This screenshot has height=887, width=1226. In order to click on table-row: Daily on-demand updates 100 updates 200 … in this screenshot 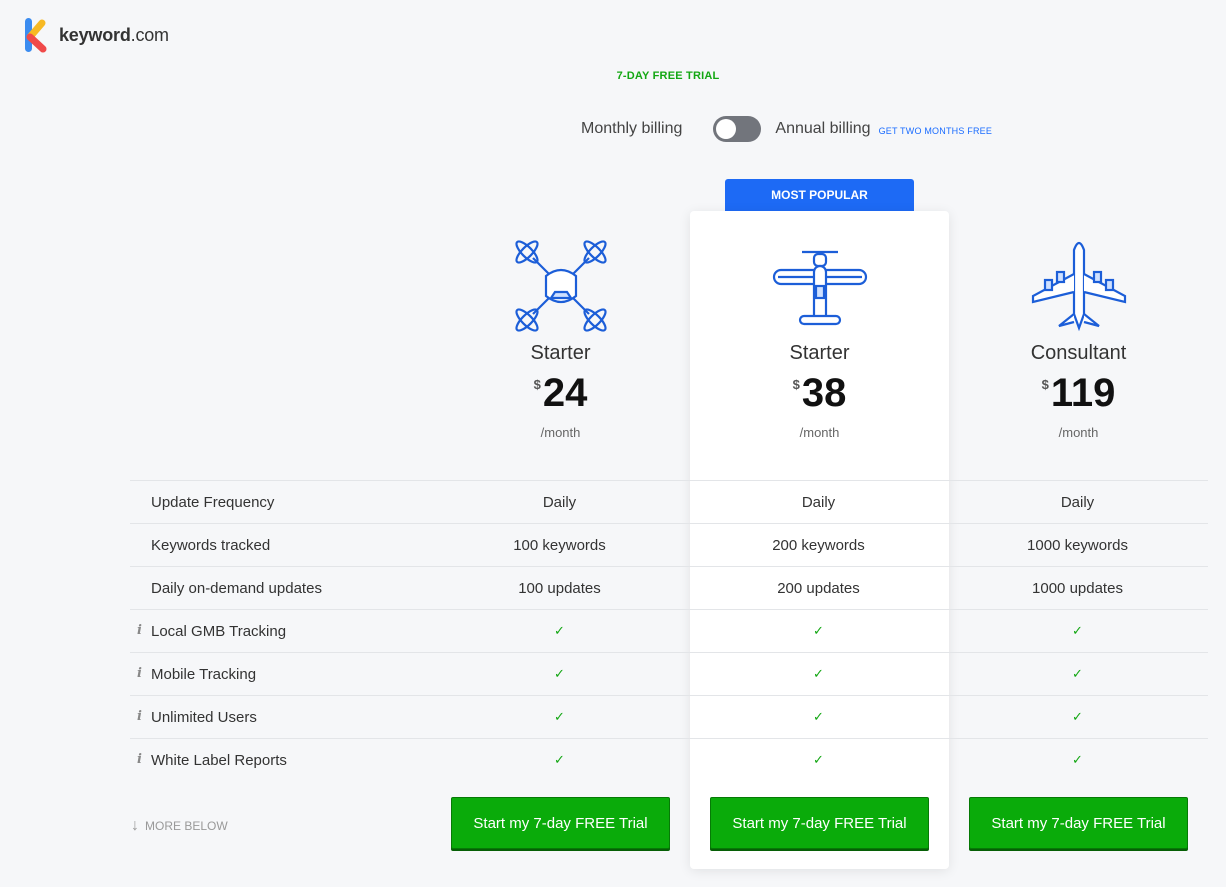, I will do `click(669, 587)`.